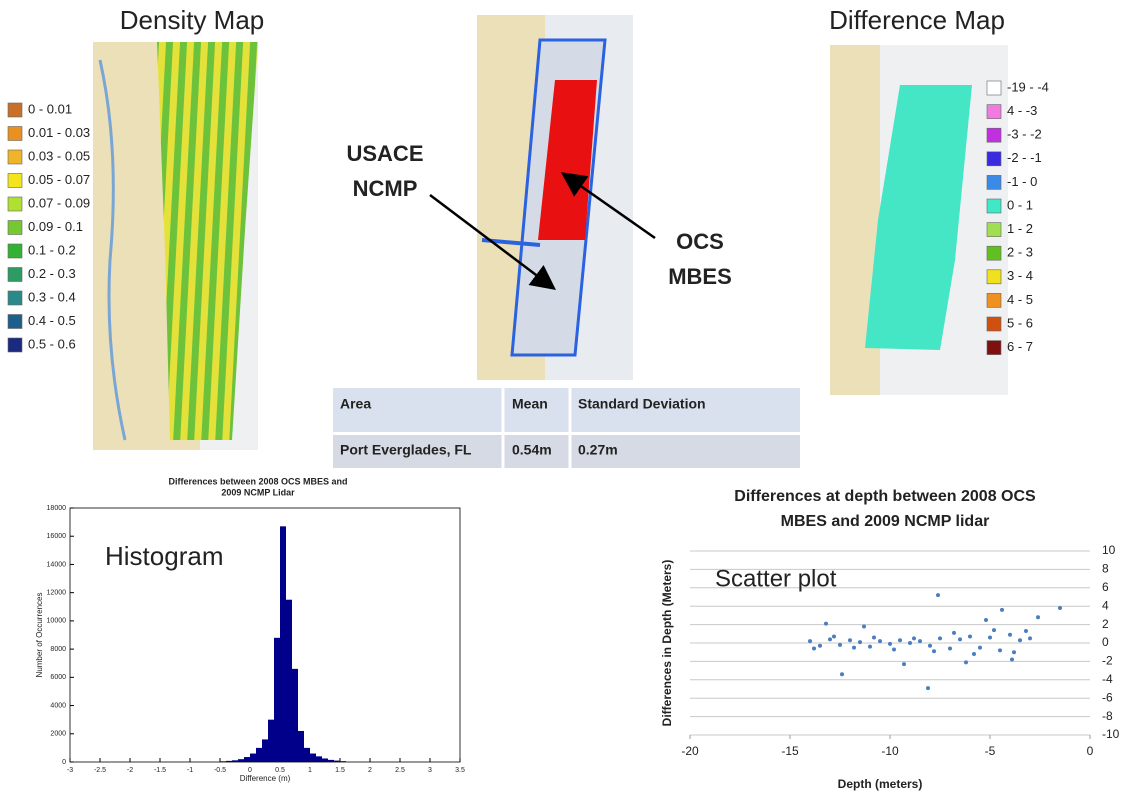 This screenshot has width=1127, height=797. What do you see at coordinates (59, 202) in the screenshot?
I see `legend-label: 0.07 - 0.09` at bounding box center [59, 202].